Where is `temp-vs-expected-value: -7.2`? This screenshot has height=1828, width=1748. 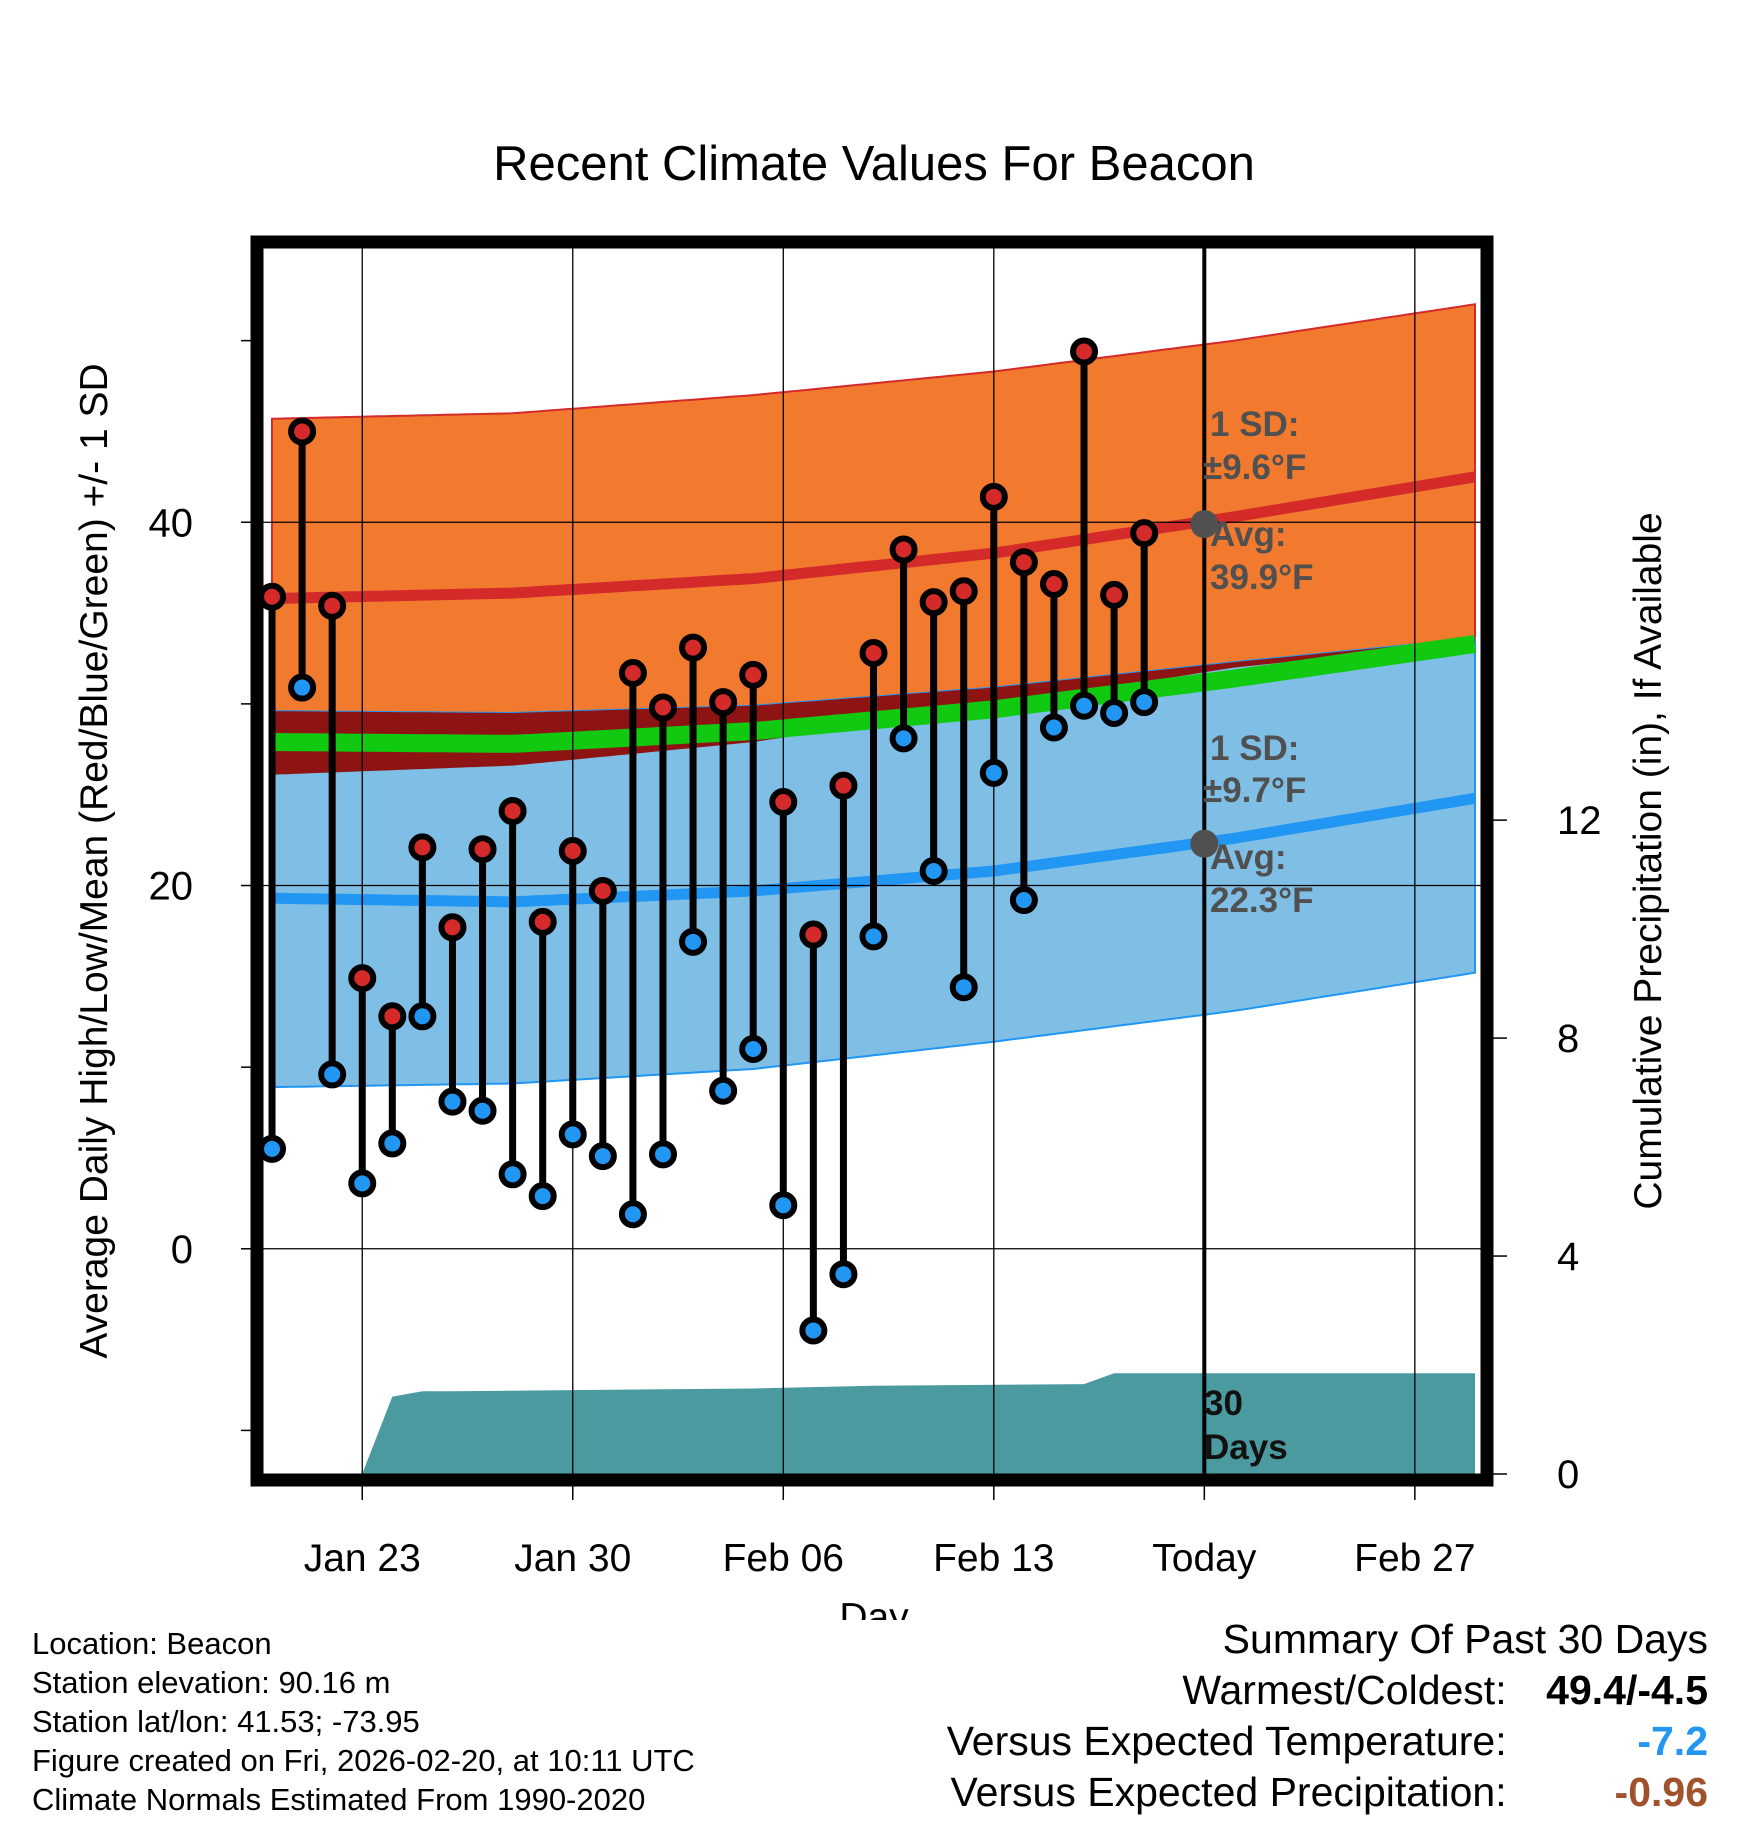 temp-vs-expected-value: -7.2 is located at coordinates (1672, 1741).